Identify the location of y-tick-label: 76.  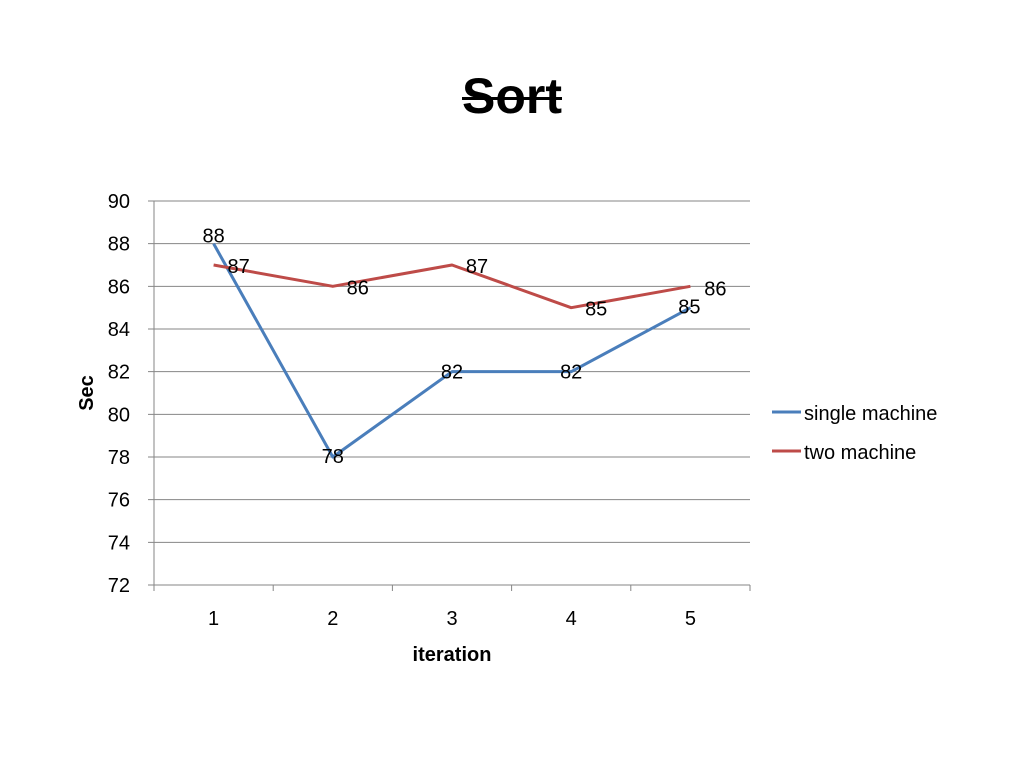
(119, 501).